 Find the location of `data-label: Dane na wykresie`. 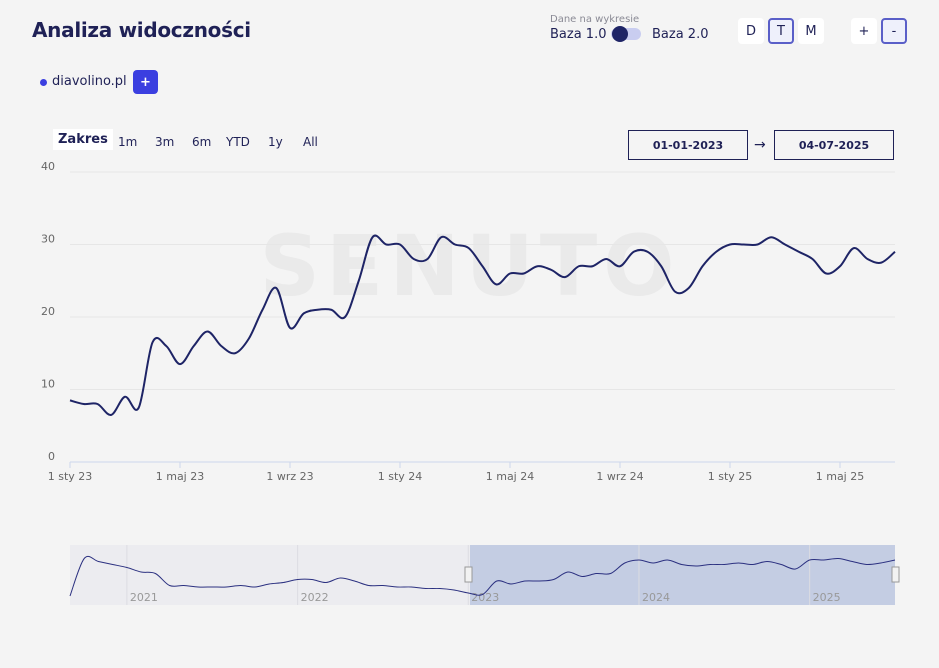

data-label: Dane na wykresie is located at coordinates (595, 19).